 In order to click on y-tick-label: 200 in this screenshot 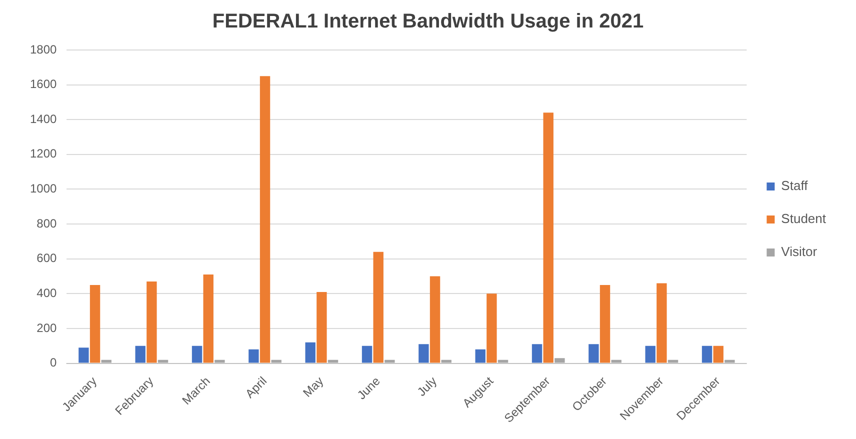, I will do `click(47, 327)`.